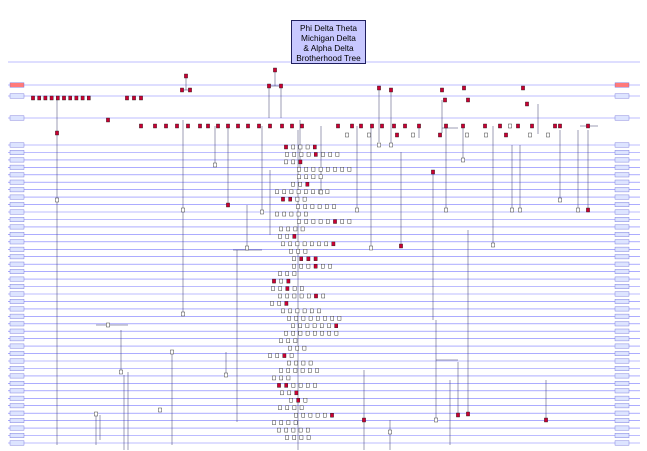  What do you see at coordinates (328, 38) in the screenshot?
I see `title-line-2: Michigan Delta` at bounding box center [328, 38].